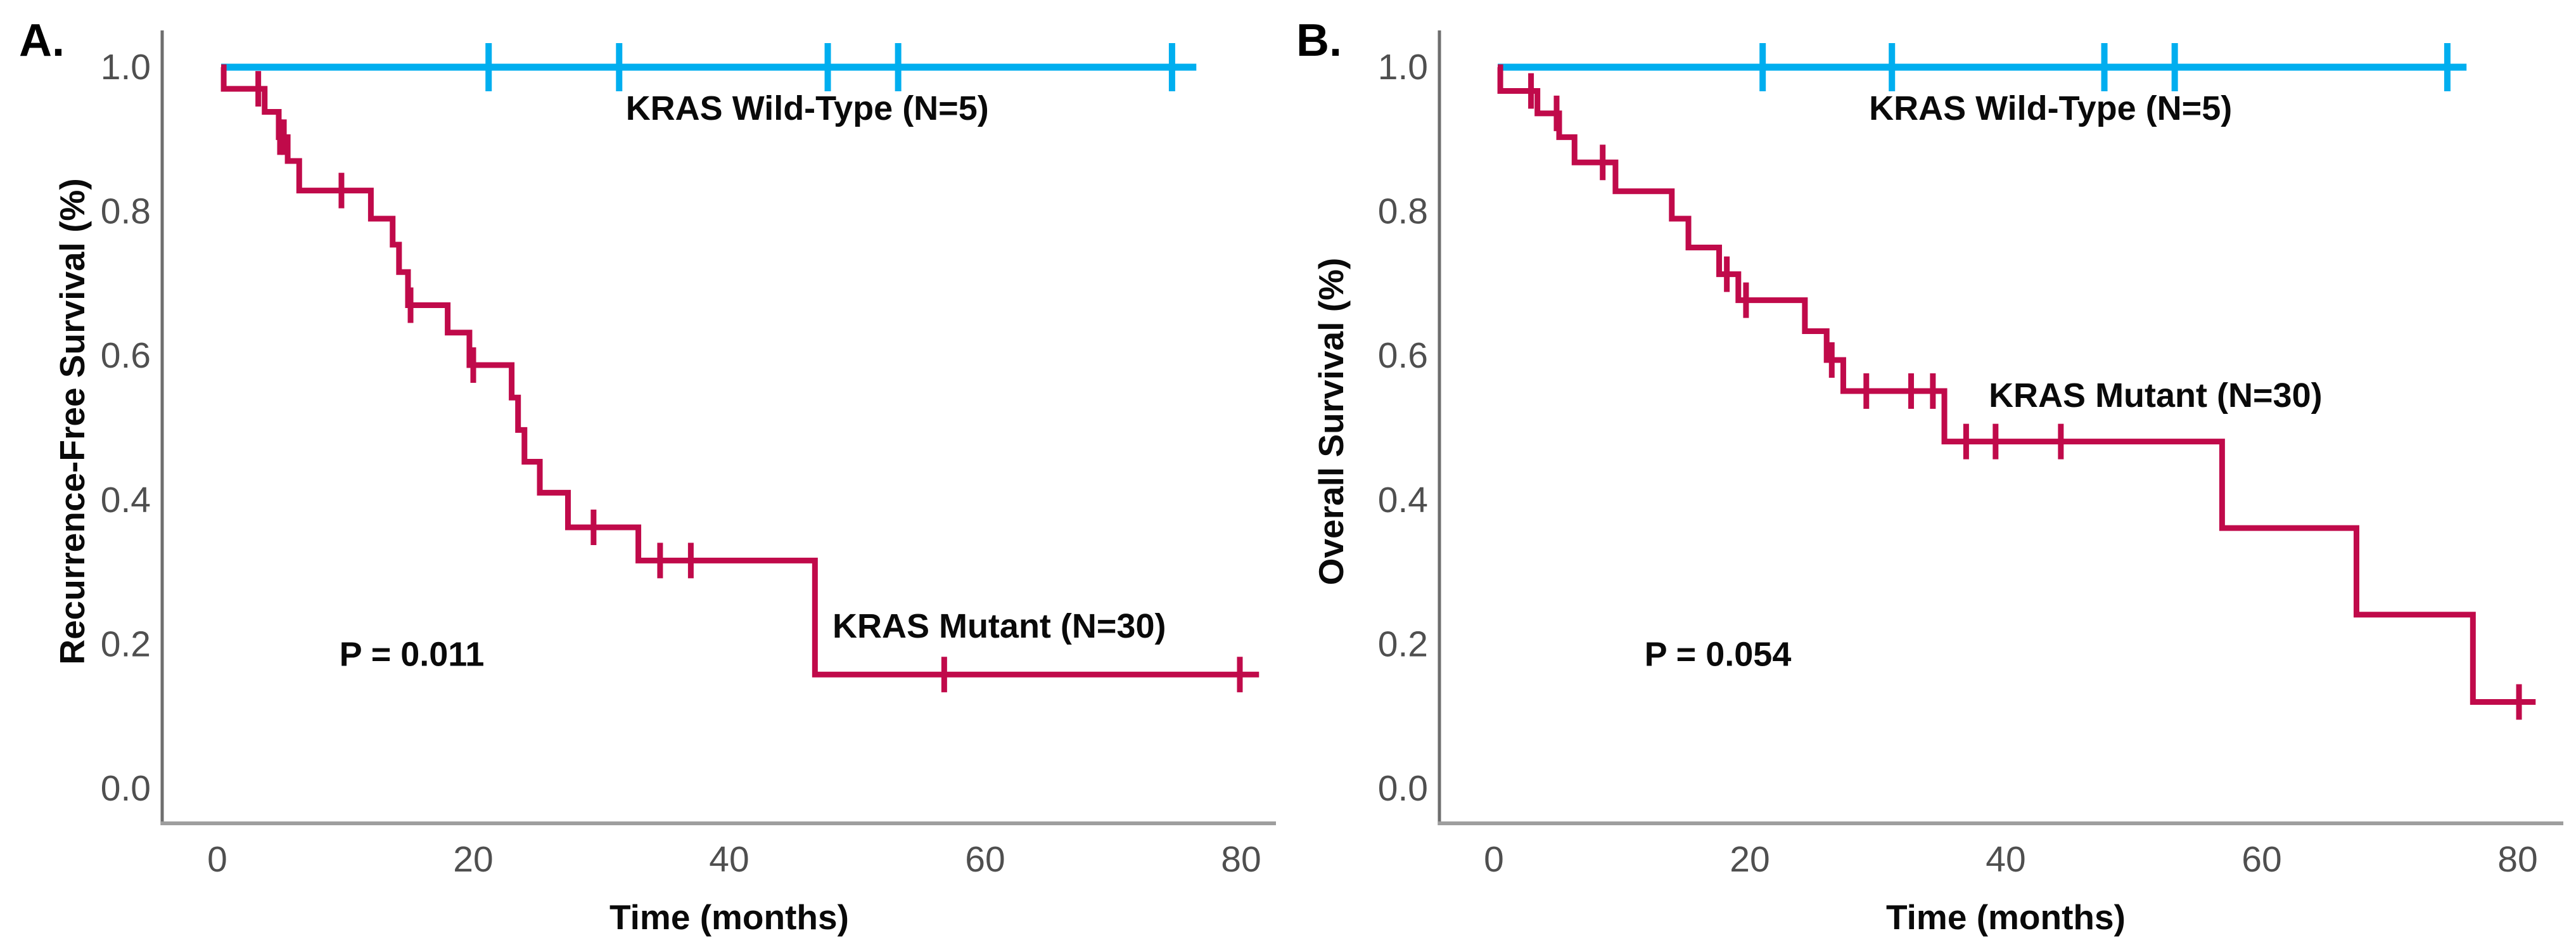  I want to click on y-axis-title: Recurrence-Free Survival (%), so click(72, 421).